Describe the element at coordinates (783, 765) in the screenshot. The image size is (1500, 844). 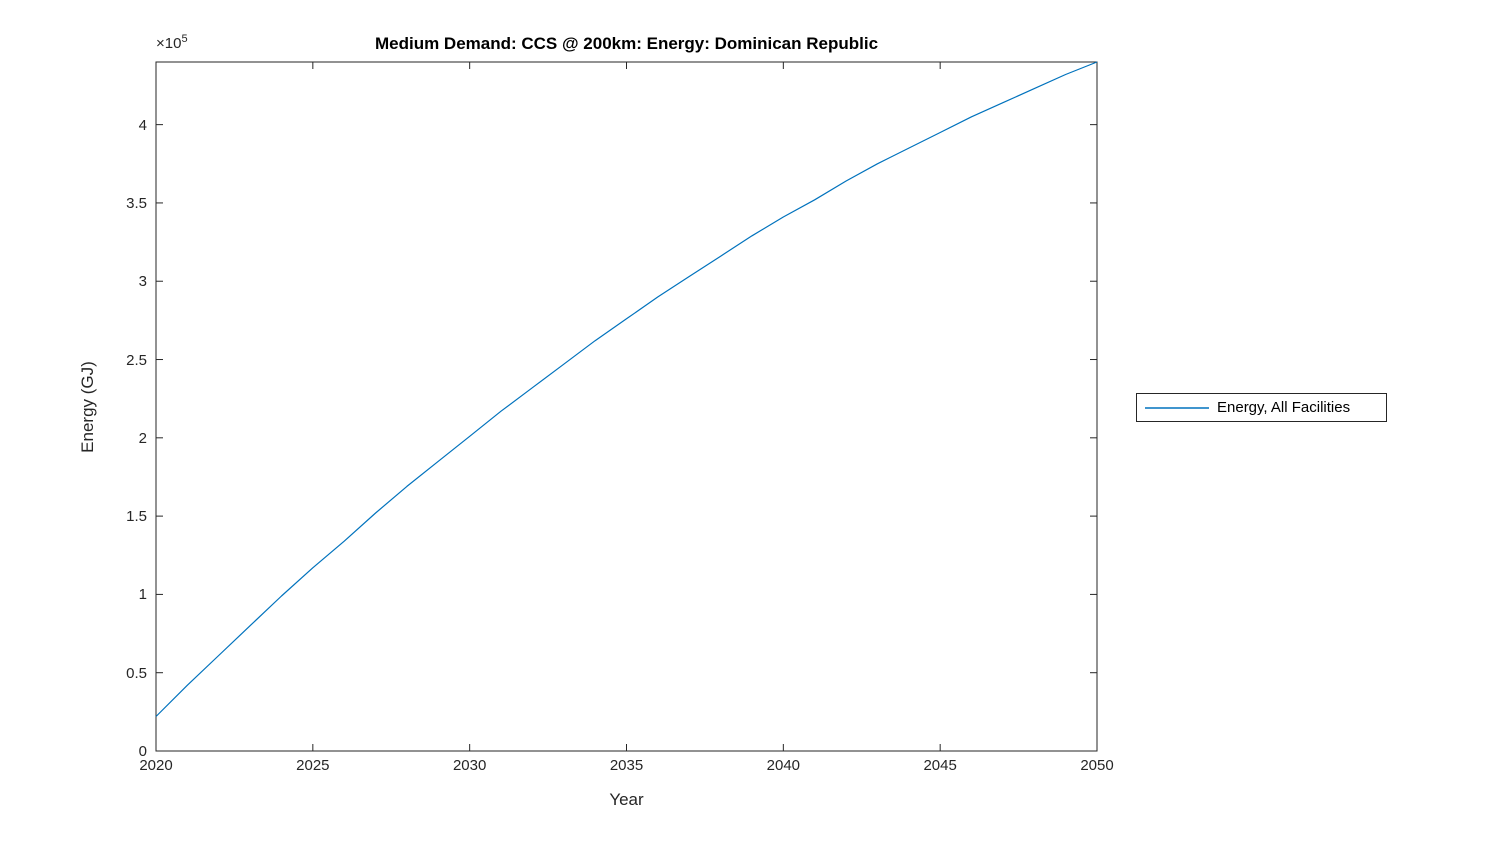
I see `x-tick-label: 2040` at that location.